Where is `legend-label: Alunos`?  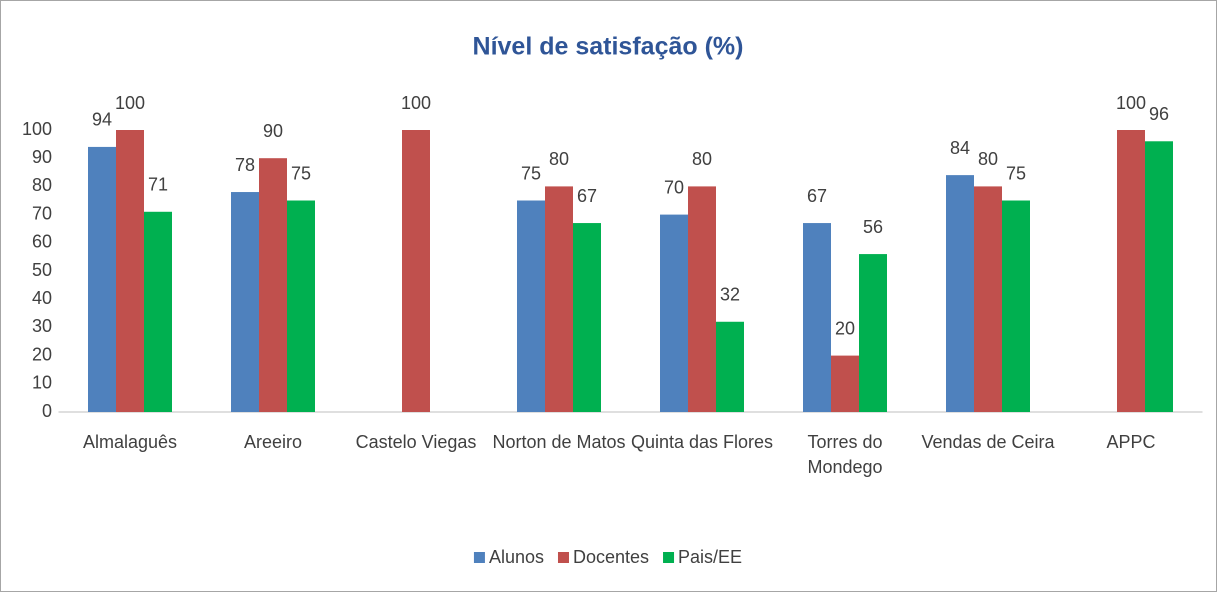 legend-label: Alunos is located at coordinates (516, 557).